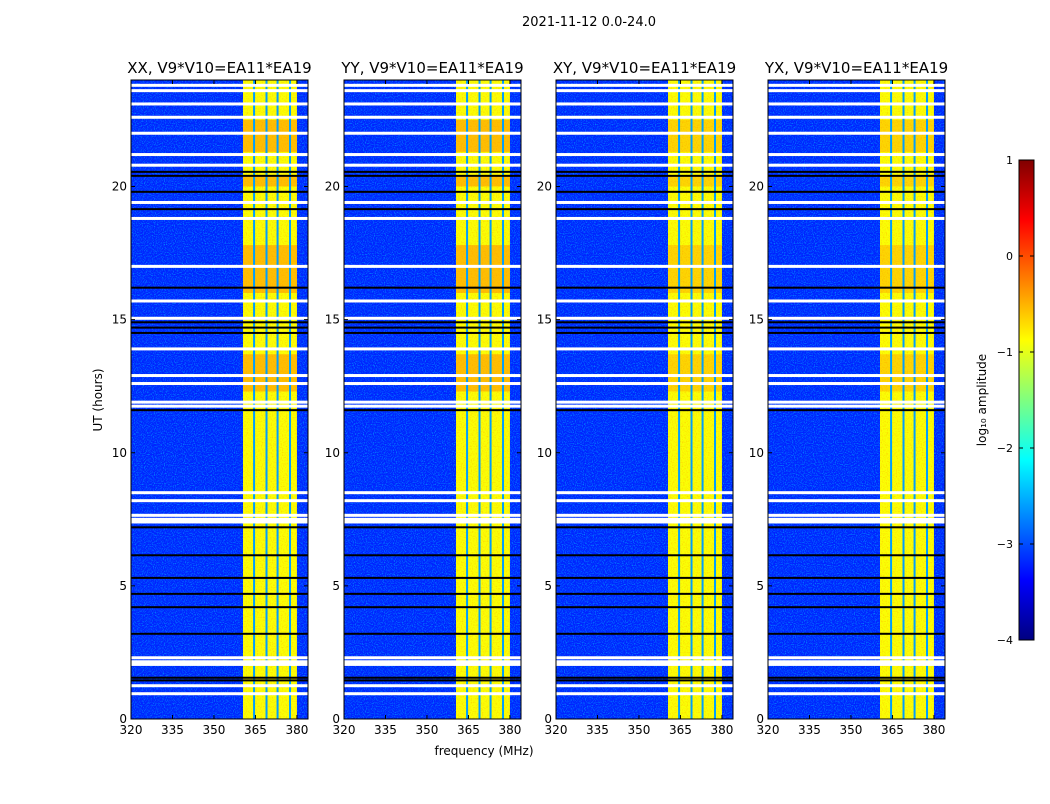 The height and width of the screenshot is (804, 1050). I want to click on x-tick-label: 350, so click(851, 730).